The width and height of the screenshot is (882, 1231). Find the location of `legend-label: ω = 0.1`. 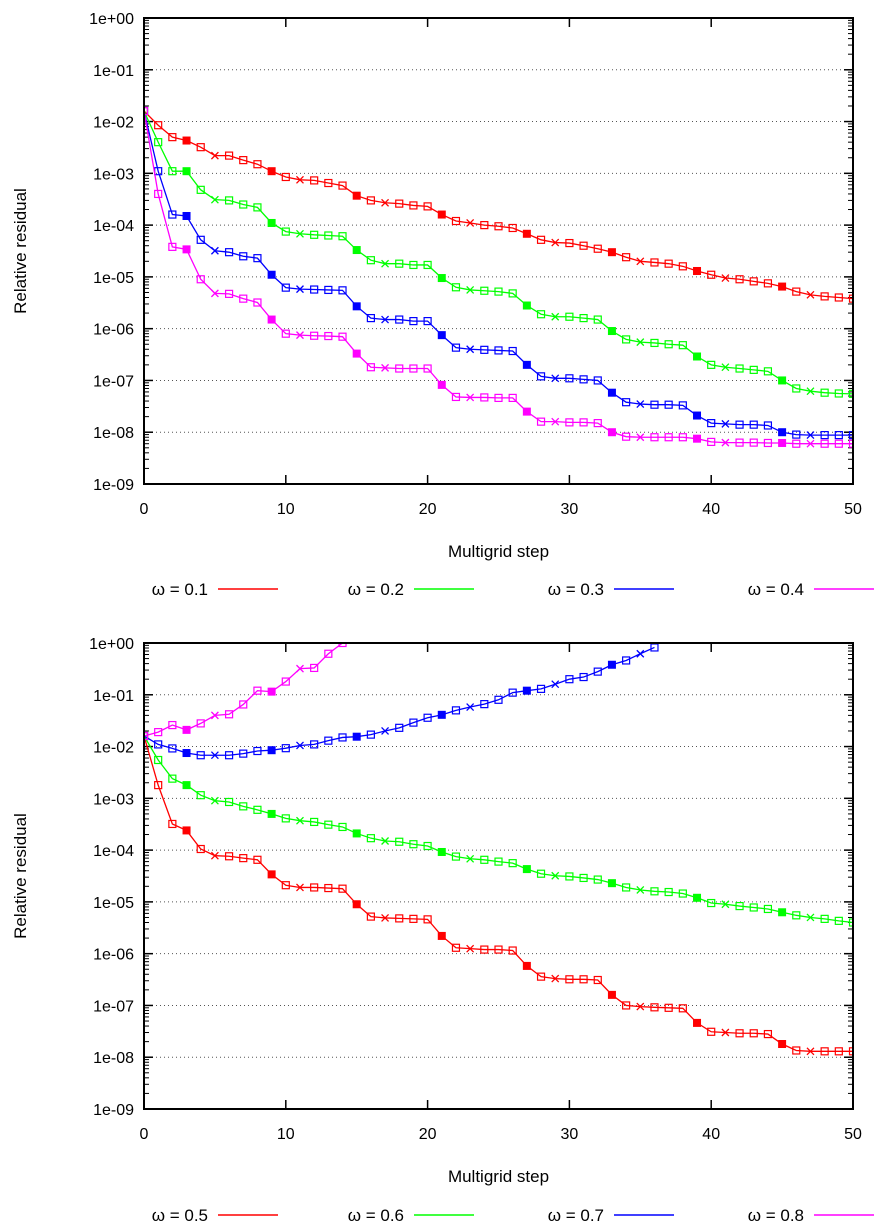

legend-label: ω = 0.1 is located at coordinates (180, 589).